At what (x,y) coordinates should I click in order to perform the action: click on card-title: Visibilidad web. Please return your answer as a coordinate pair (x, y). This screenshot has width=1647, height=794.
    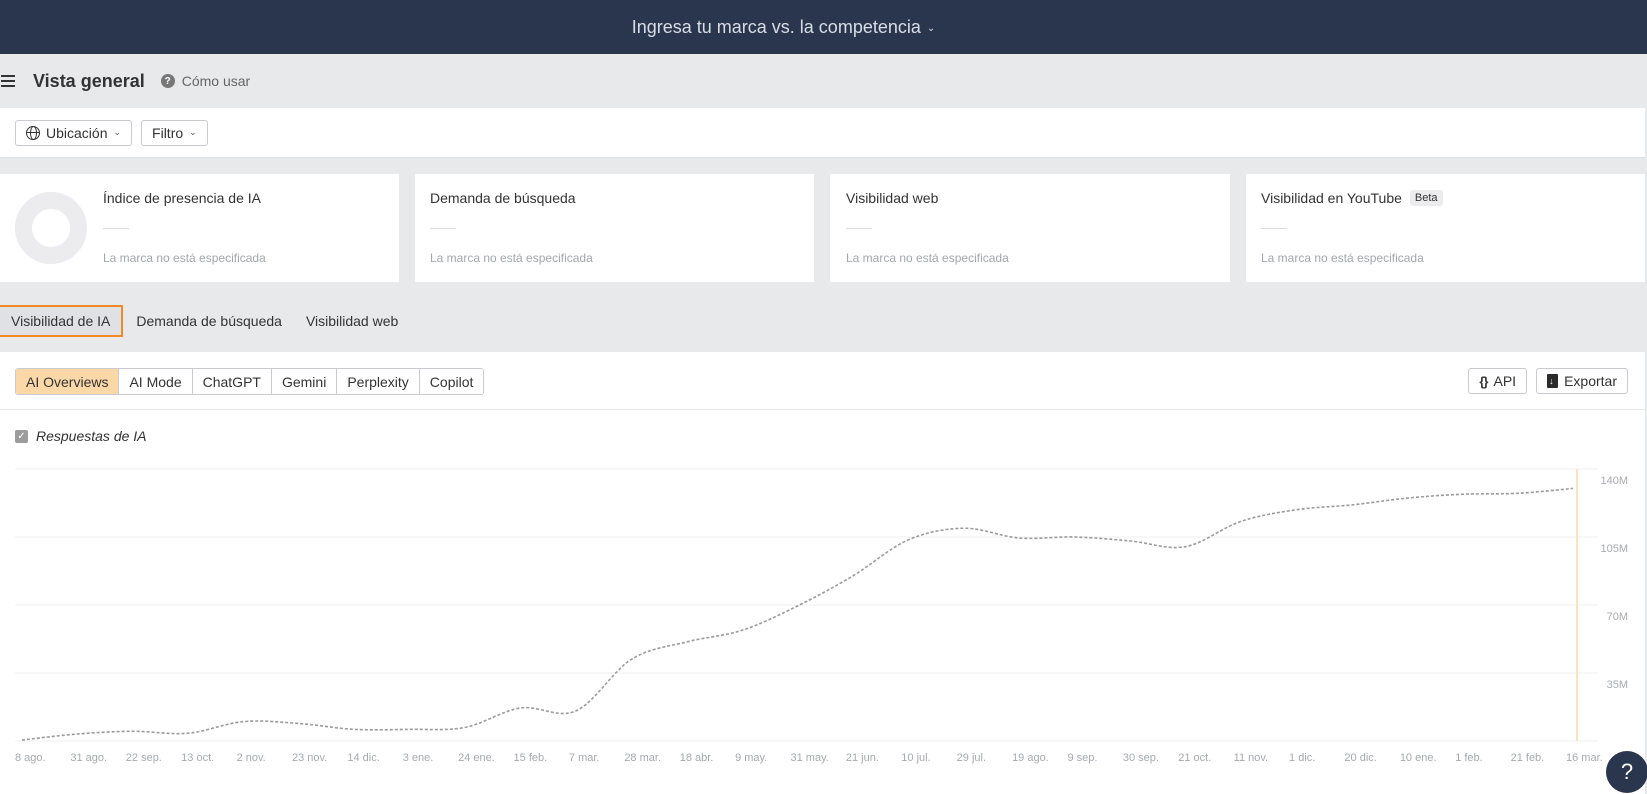
    Looking at the image, I should click on (892, 198).